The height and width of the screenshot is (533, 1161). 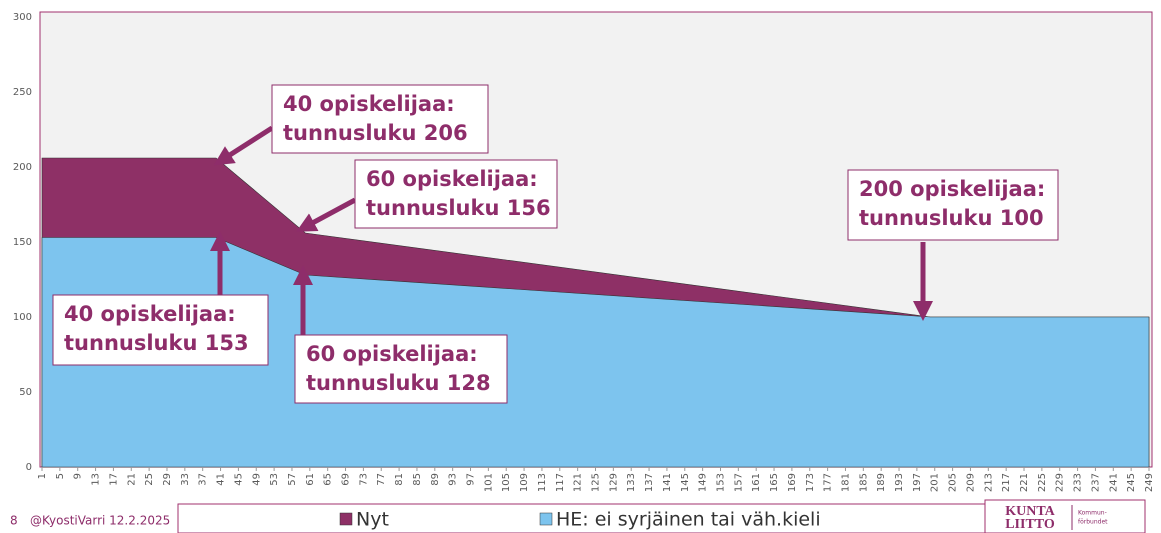 What do you see at coordinates (435, 479) in the screenshot?
I see `x-tick-label: 89` at bounding box center [435, 479].